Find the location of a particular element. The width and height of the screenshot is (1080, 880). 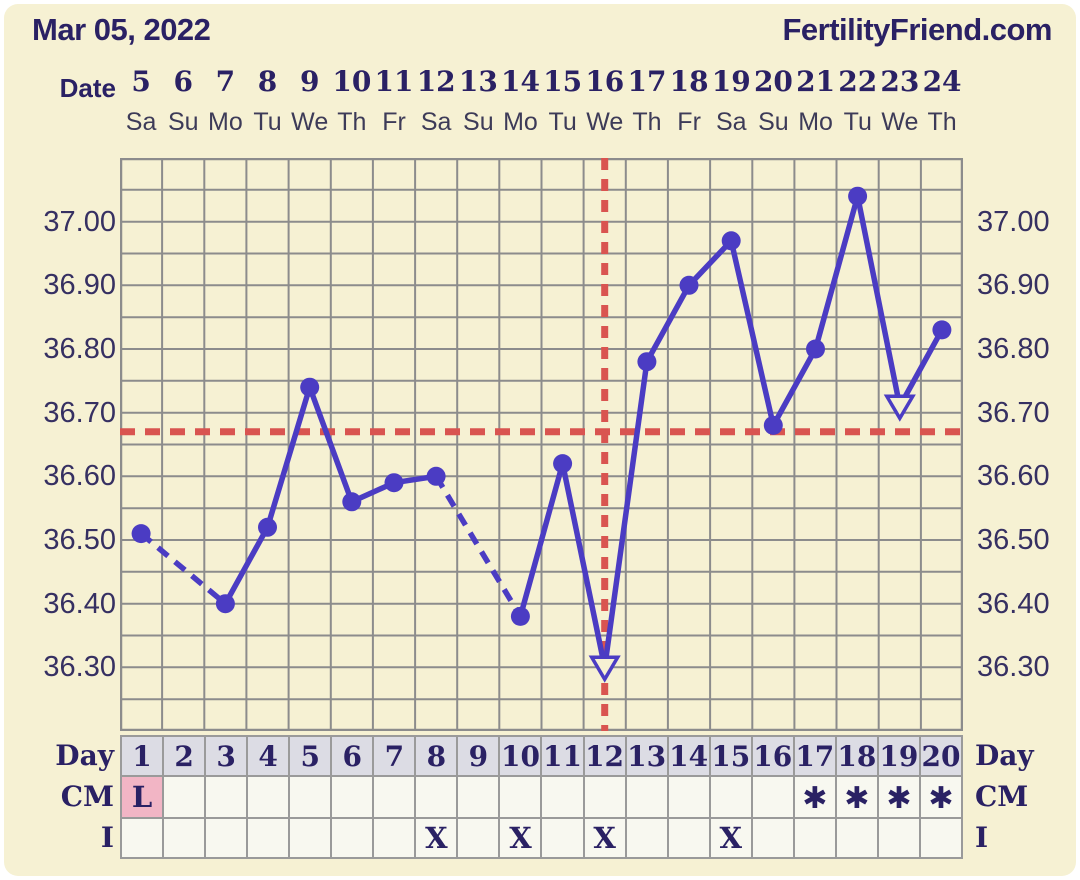

y-tick-label-left: 36.60 is located at coordinates (79, 476).